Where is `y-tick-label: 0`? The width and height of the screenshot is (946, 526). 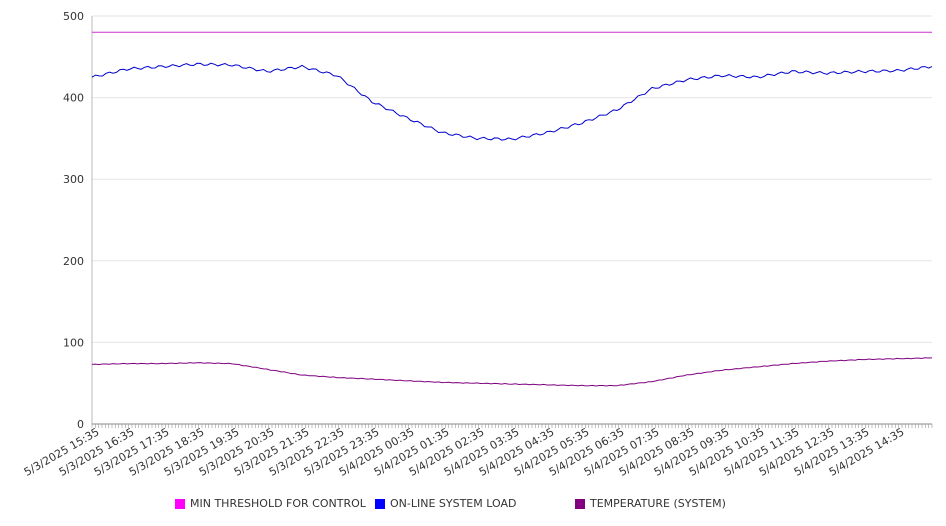 y-tick-label: 0 is located at coordinates (80, 424).